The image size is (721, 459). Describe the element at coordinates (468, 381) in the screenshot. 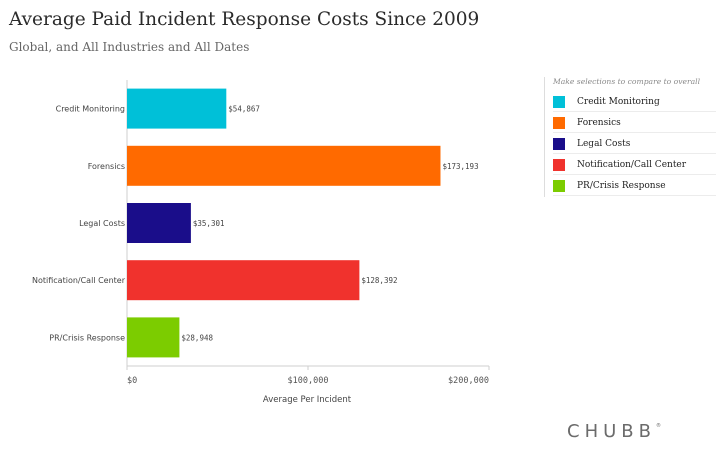

I see `x-tick-label: $200,000` at that location.